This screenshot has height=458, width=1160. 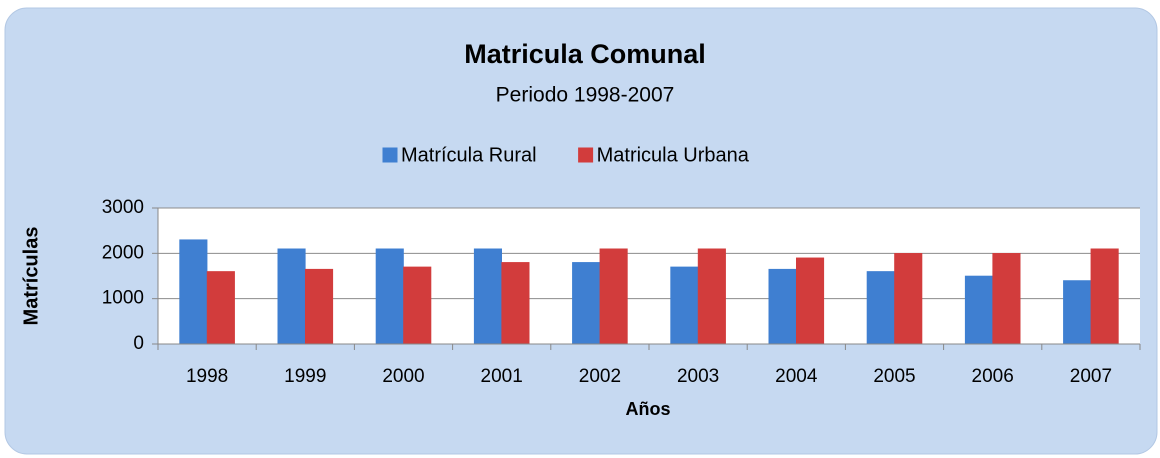 I want to click on y-tick-label: 3000, so click(x=123, y=207).